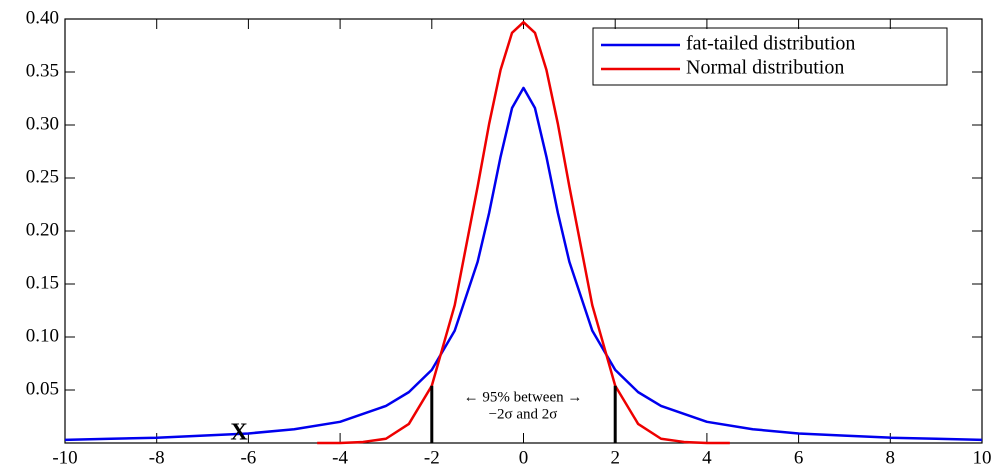 The image size is (1005, 472). I want to click on x-tick-label: 2, so click(615, 457).